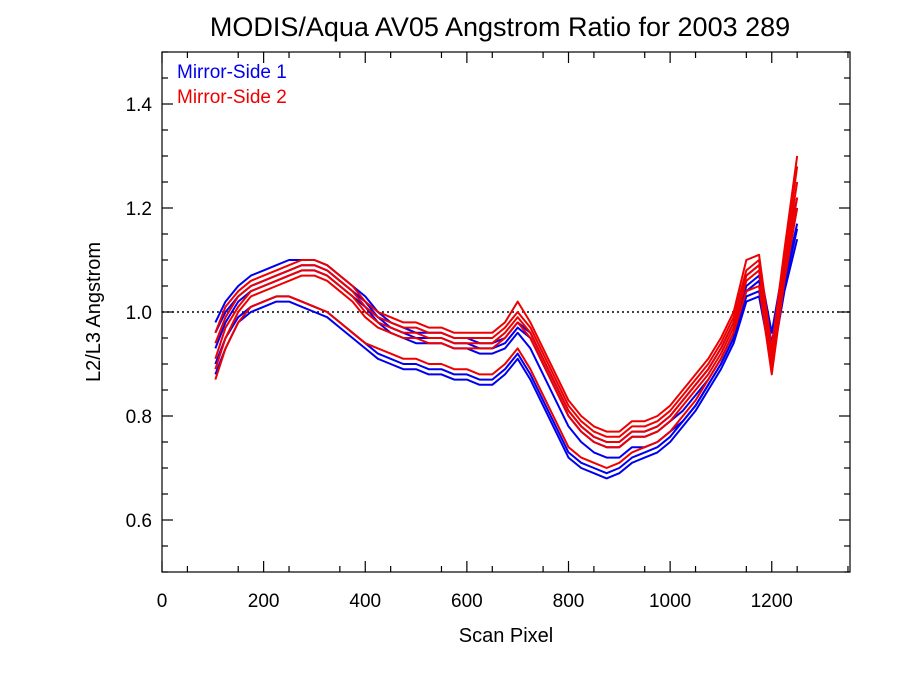 This screenshot has height=675, width=900. What do you see at coordinates (232, 85) in the screenshot?
I see `legend: Mirror-Side 1 Mirror-Side 2` at bounding box center [232, 85].